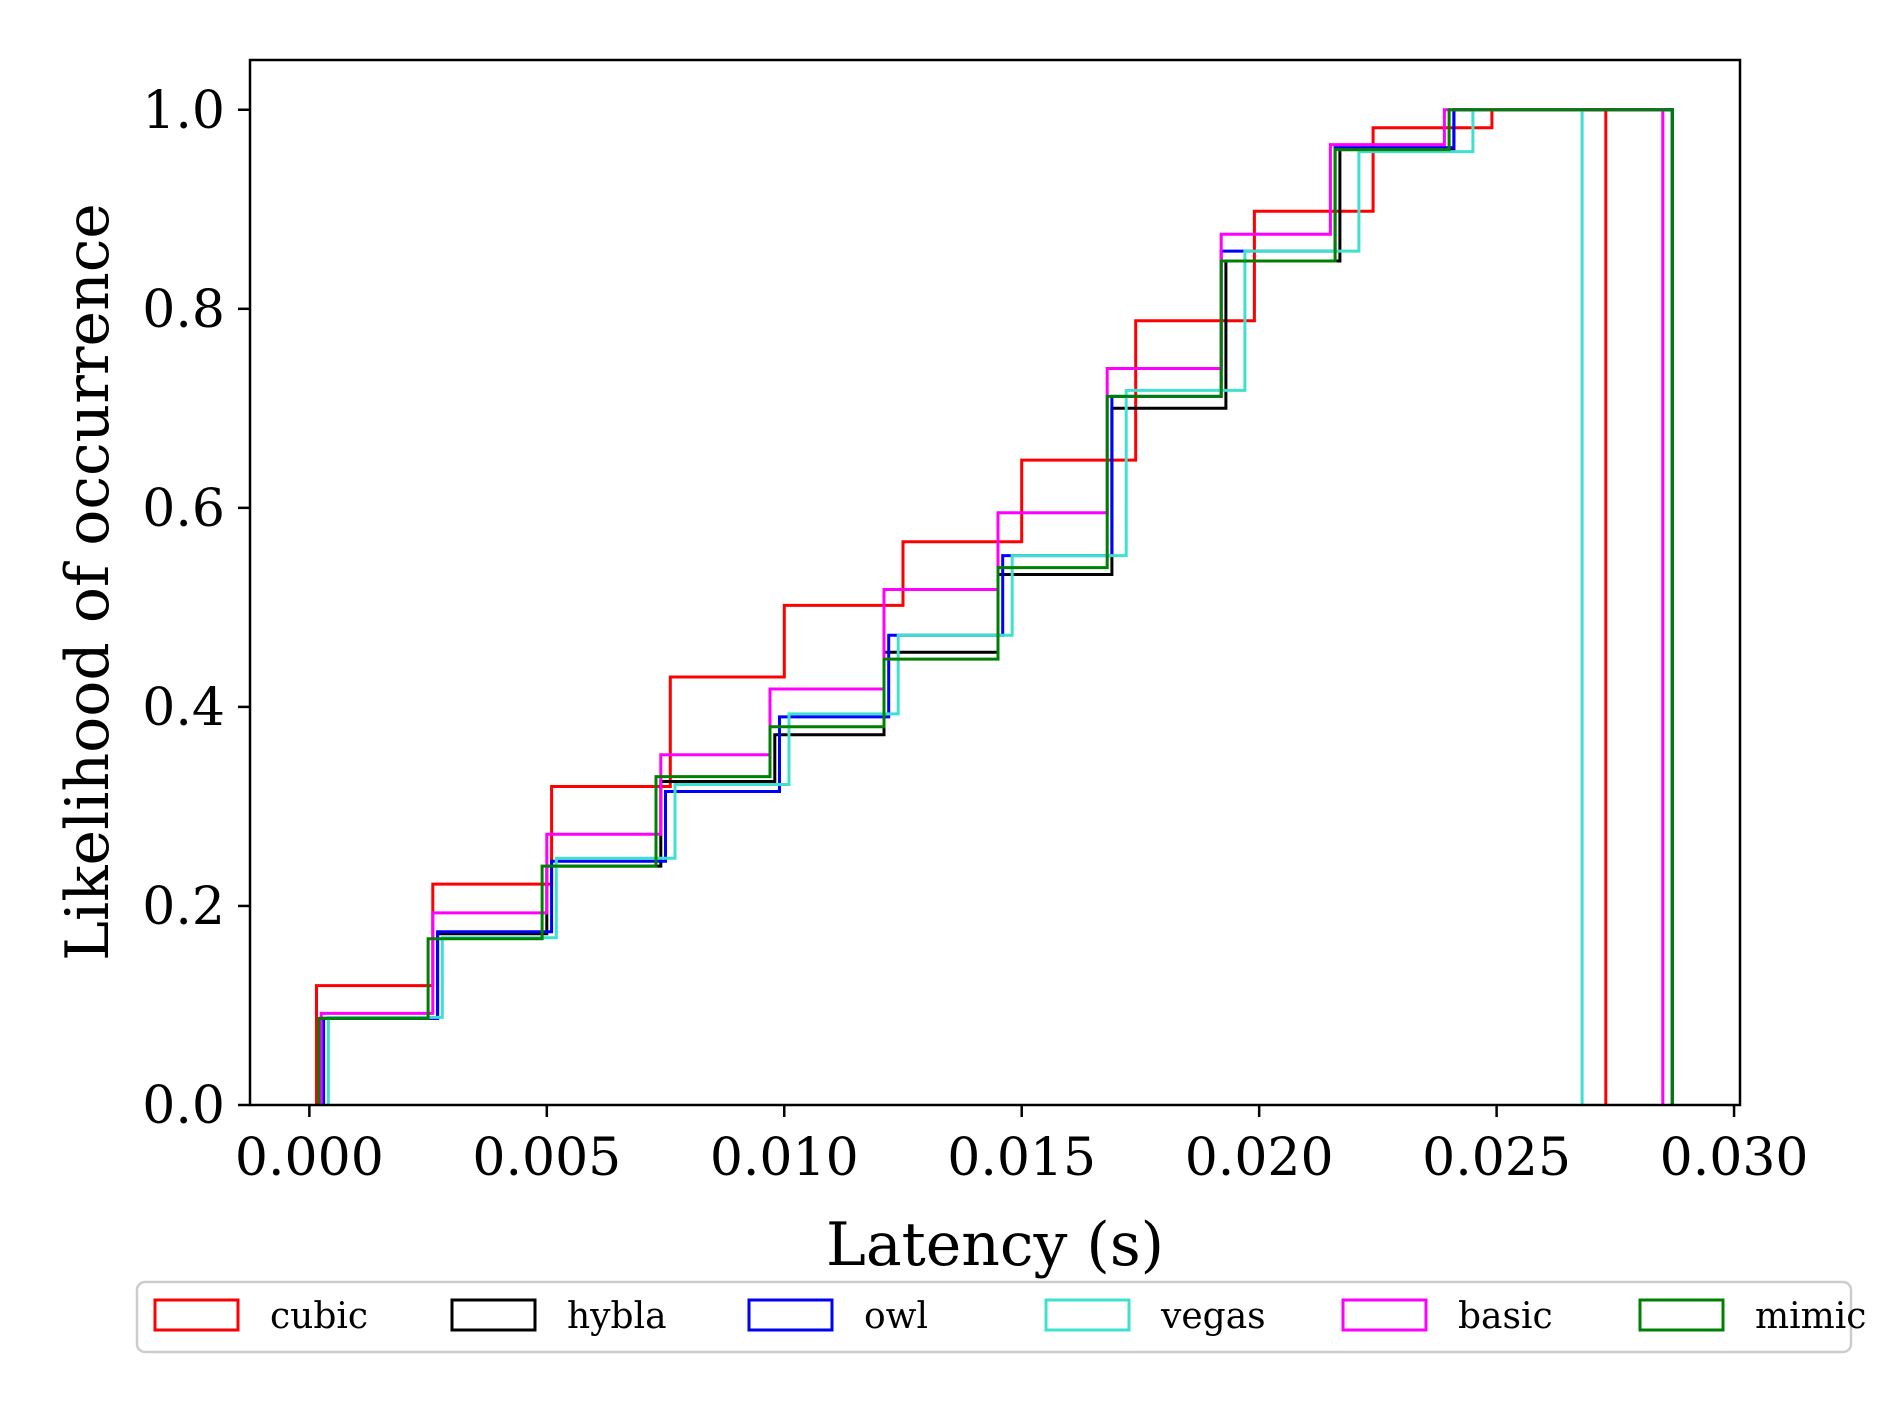 Image resolution: width=1899 pixels, height=1410 pixels. Describe the element at coordinates (1810, 1316) in the screenshot. I see `legend-label: mimic` at that location.